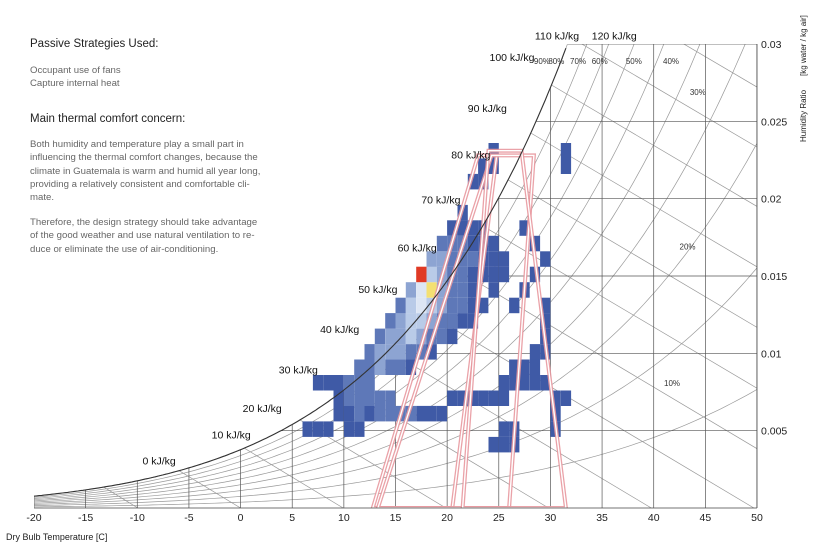 Image resolution: width=821 pixels, height=549 pixels. What do you see at coordinates (774, 122) in the screenshot?
I see `y-tick-label: 0.025` at bounding box center [774, 122].